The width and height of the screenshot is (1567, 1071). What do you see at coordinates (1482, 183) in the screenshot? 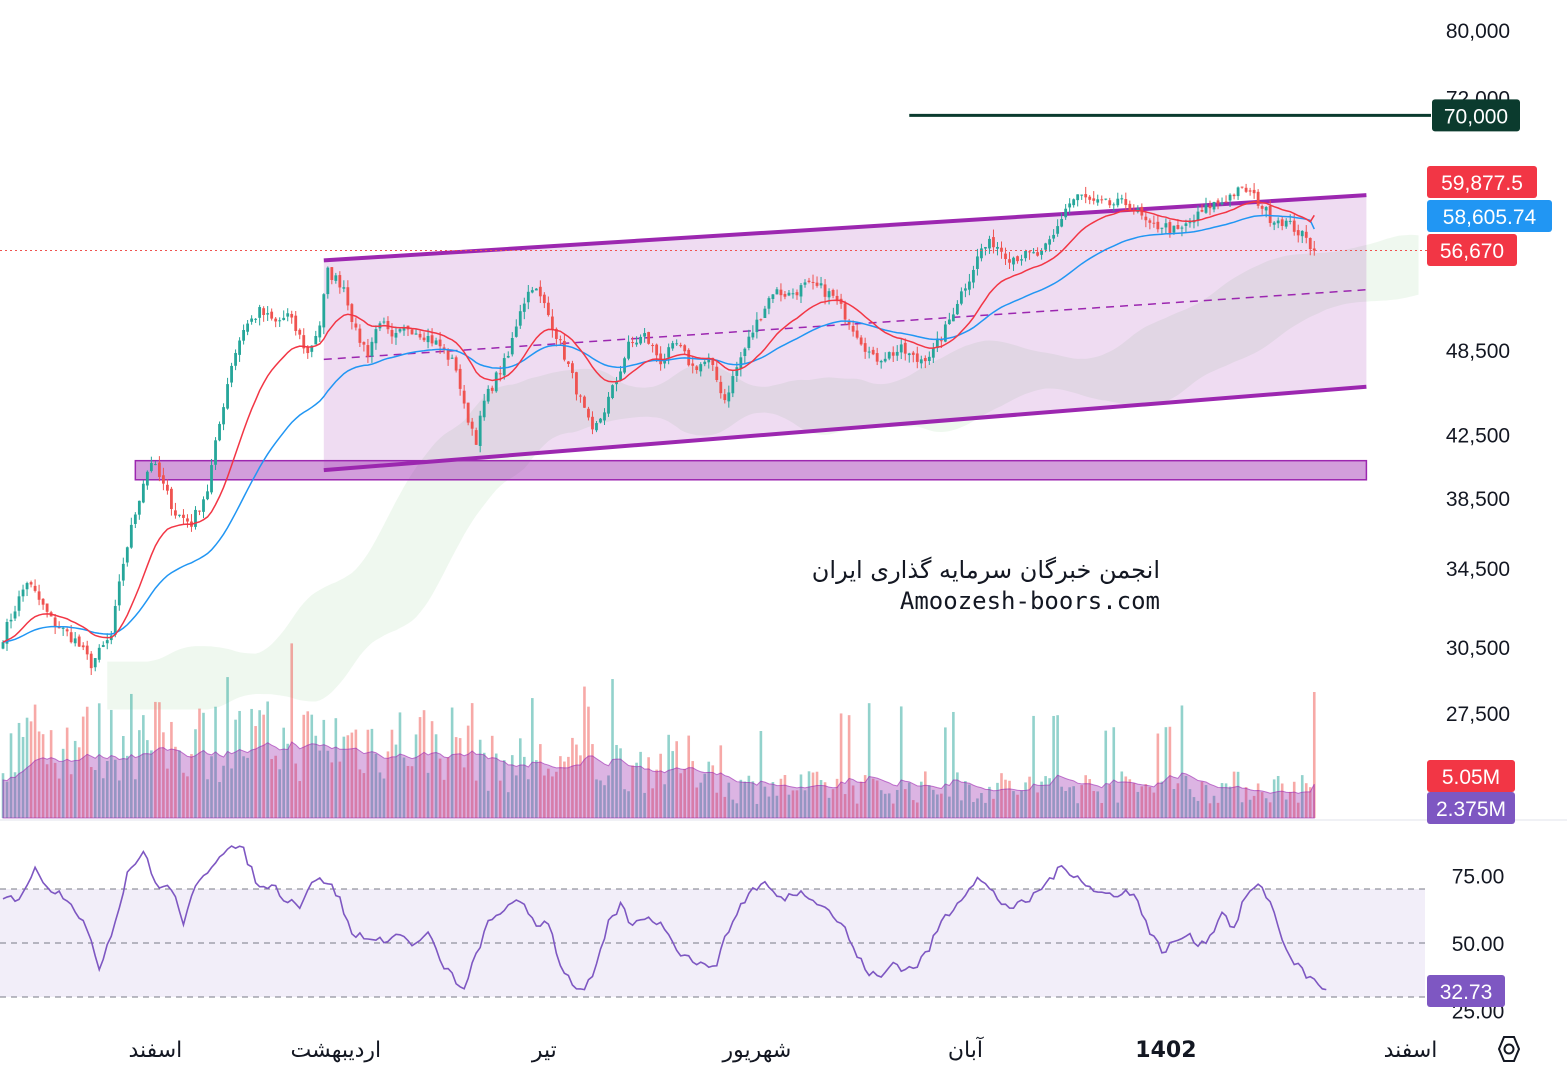
I see `badge-ema-fast-label: 59,877.5` at bounding box center [1482, 183].